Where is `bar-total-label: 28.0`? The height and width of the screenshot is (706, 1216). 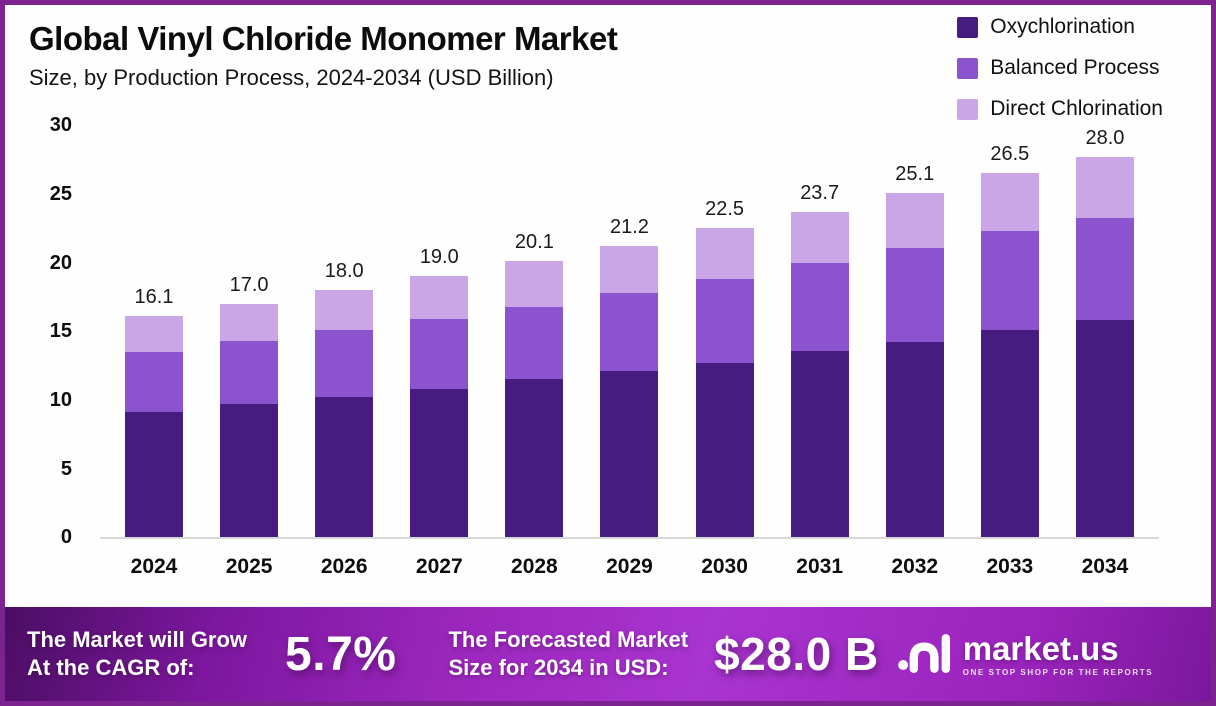
bar-total-label: 28.0 is located at coordinates (1105, 138).